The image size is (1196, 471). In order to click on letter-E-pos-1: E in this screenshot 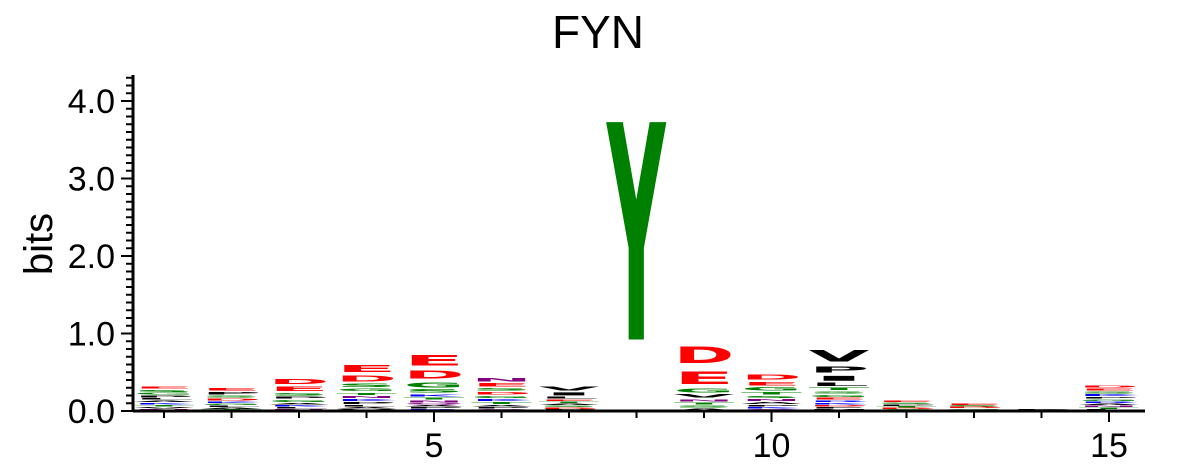, I will do `click(164, 387)`.